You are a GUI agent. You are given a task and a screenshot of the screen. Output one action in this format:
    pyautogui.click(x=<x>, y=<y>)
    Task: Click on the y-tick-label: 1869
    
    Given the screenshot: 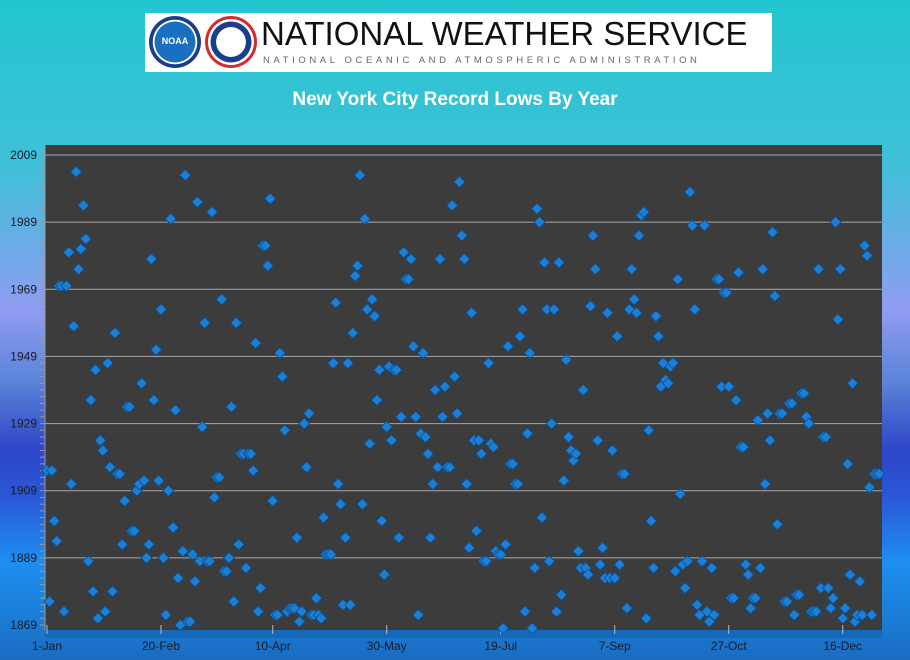 What is the action you would take?
    pyautogui.click(x=23, y=625)
    